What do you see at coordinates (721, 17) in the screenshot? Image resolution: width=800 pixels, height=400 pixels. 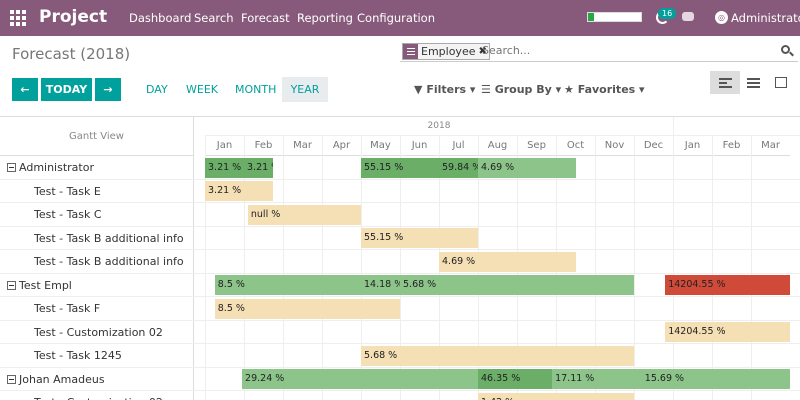 I see `user-avatar: ◎` at bounding box center [721, 17].